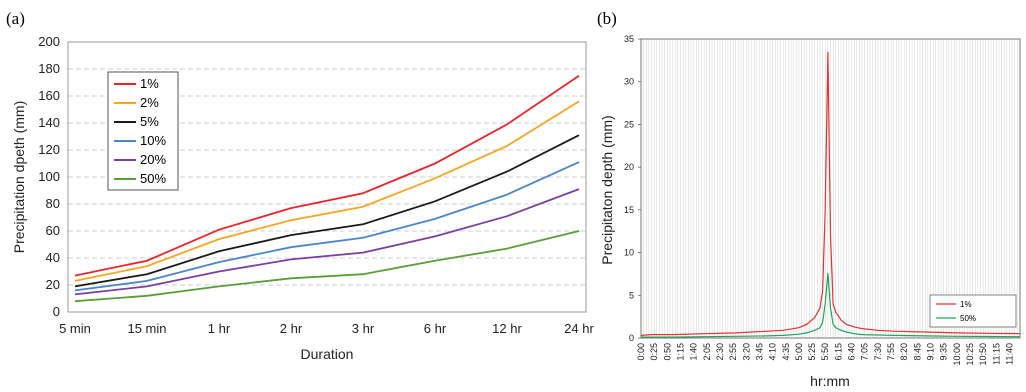  I want to click on panel-a-x-axis-title: Duration, so click(327, 354).